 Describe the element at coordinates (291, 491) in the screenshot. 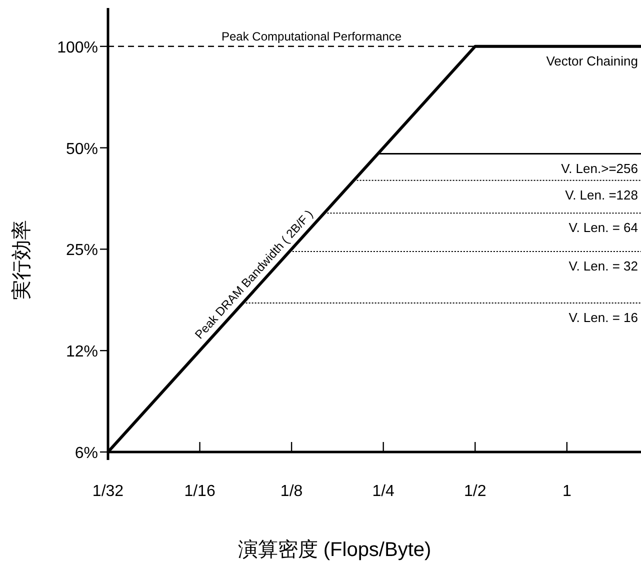

I see `x-tick-label: 1/8` at that location.